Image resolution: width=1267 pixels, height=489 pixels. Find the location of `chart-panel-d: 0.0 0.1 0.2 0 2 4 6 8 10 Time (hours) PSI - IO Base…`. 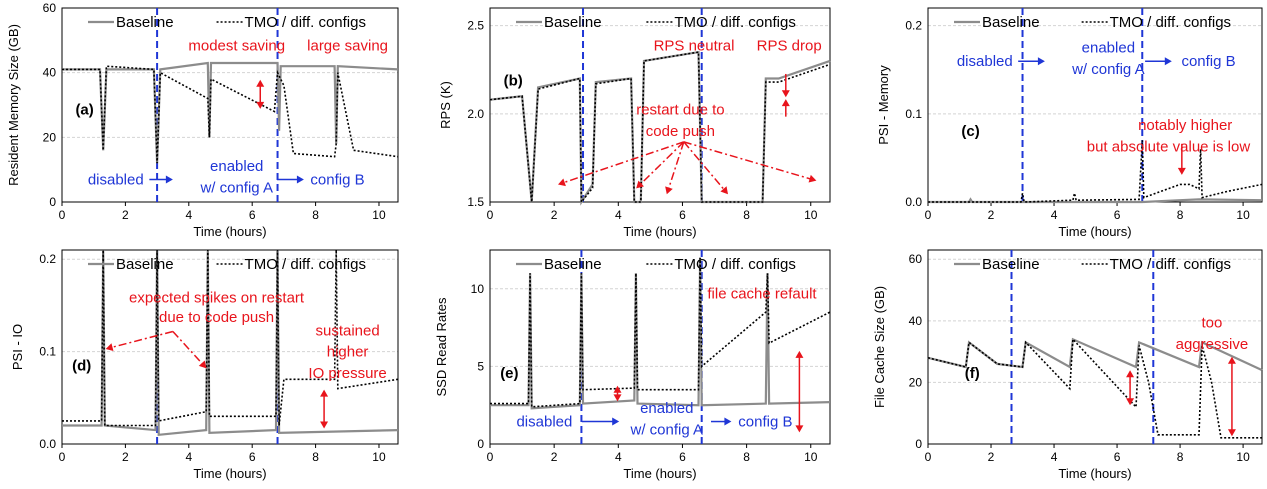

chart-panel-d: 0.0 0.1 0.2 0 2 4 6 8 10 Time (hours) PSI - IO Base… is located at coordinates (204, 365).